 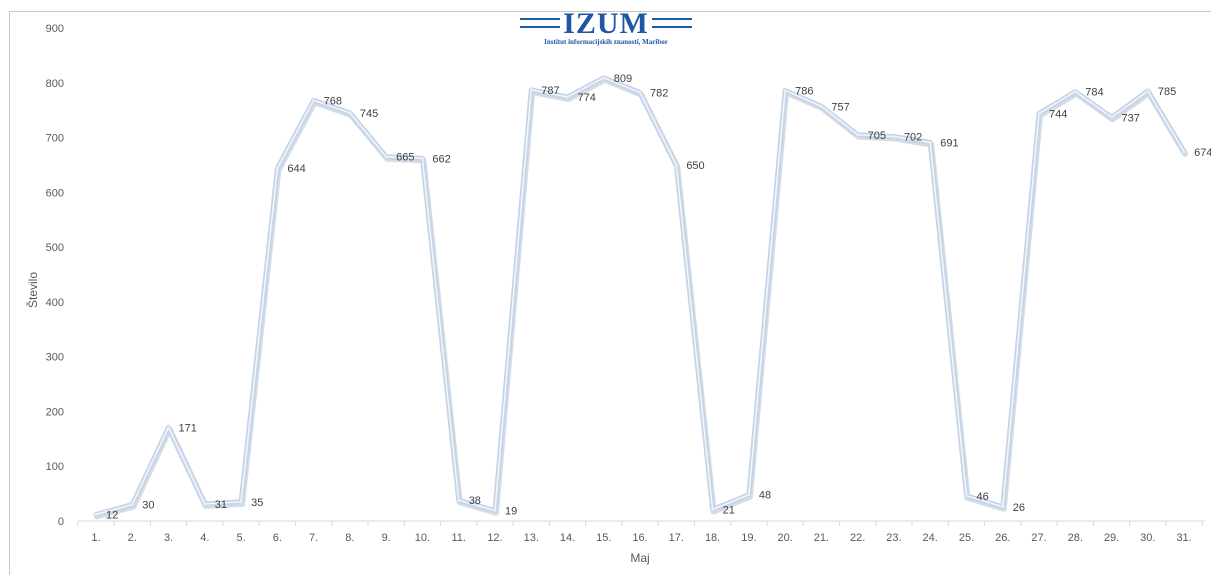 What do you see at coordinates (606, 23) in the screenshot?
I see `logo-wordmark: IZUM` at bounding box center [606, 23].